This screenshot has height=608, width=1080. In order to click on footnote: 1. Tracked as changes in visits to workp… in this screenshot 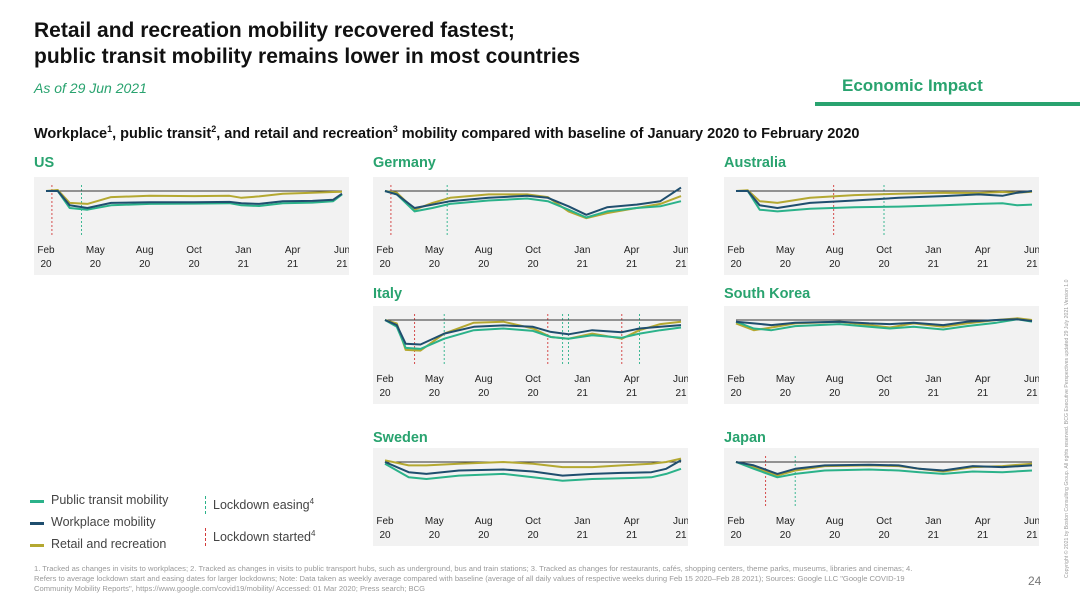, I will do `click(473, 578)`.